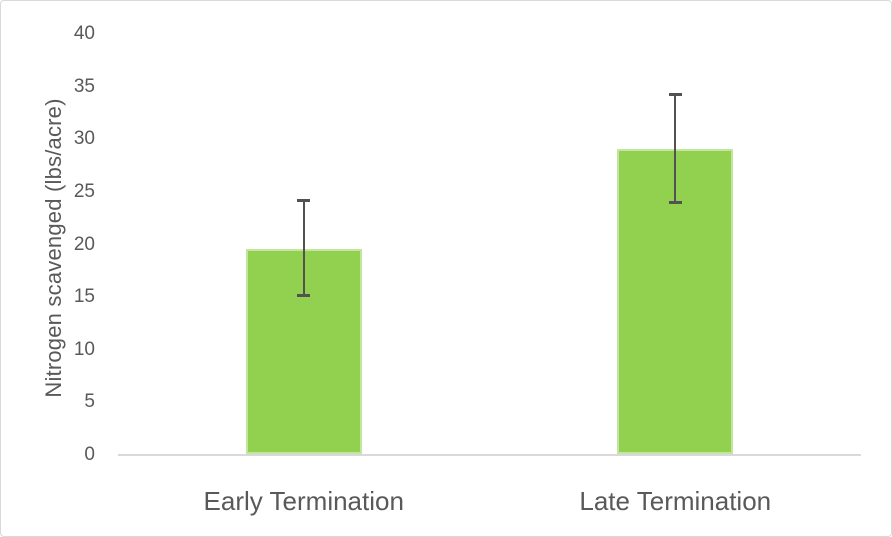 This screenshot has width=892, height=537. Describe the element at coordinates (675, 501) in the screenshot. I see `x-axis-category-label: Late Termination` at that location.